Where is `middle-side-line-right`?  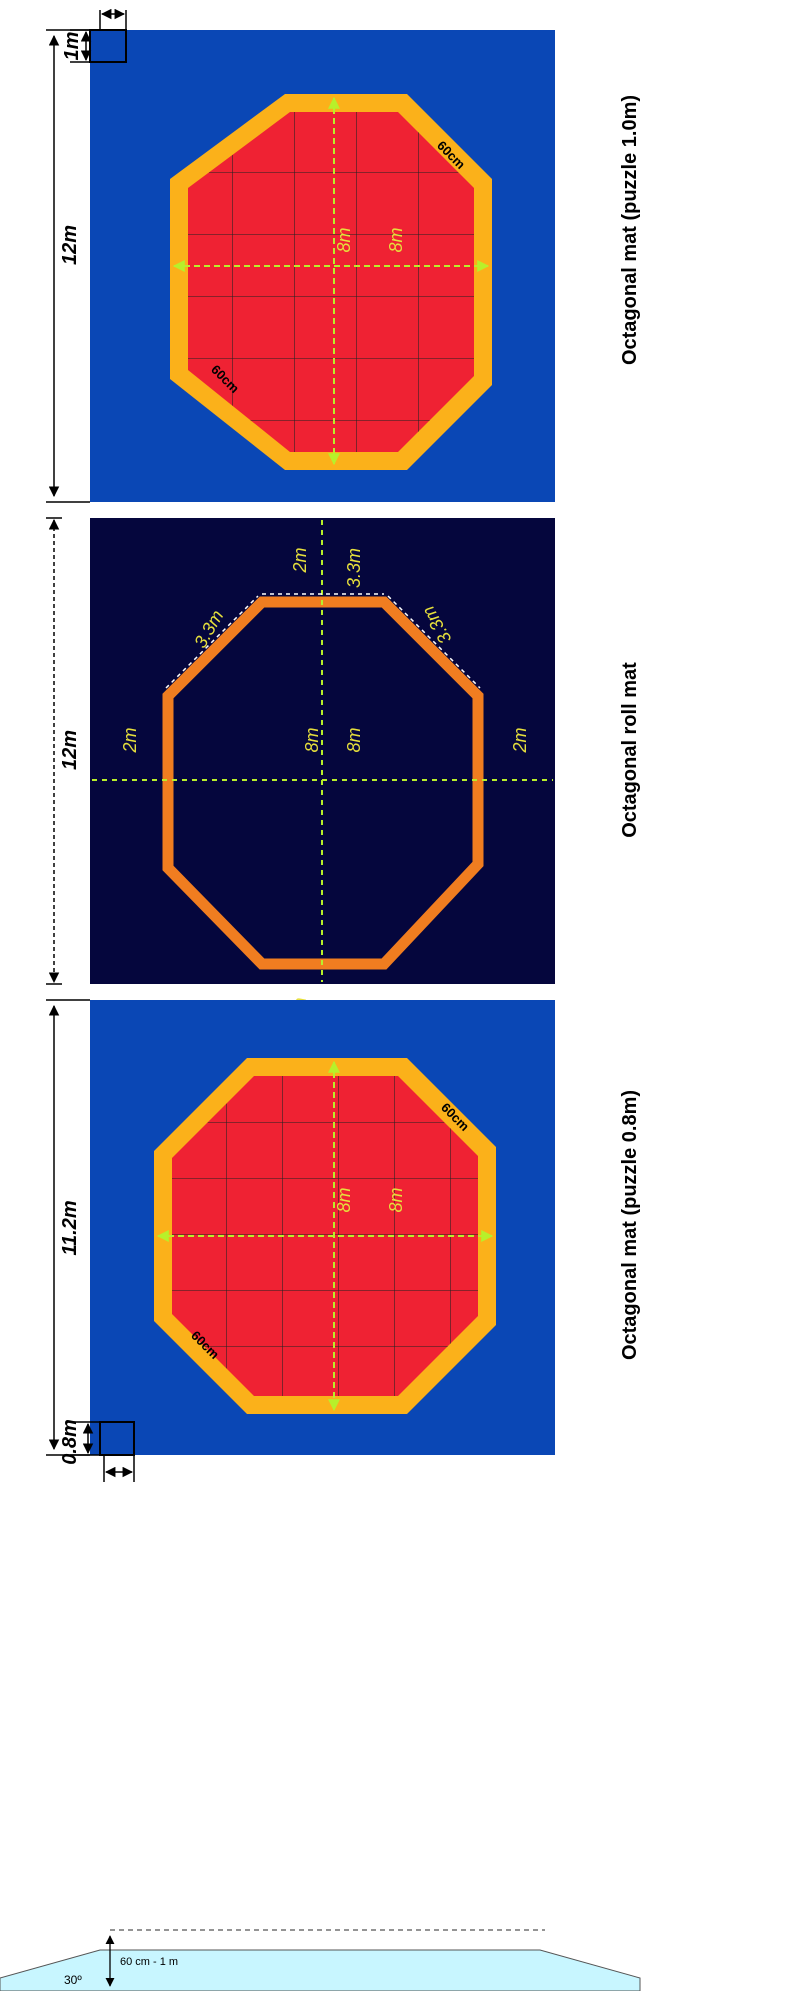 middle-side-line-right is located at coordinates (434, 642).